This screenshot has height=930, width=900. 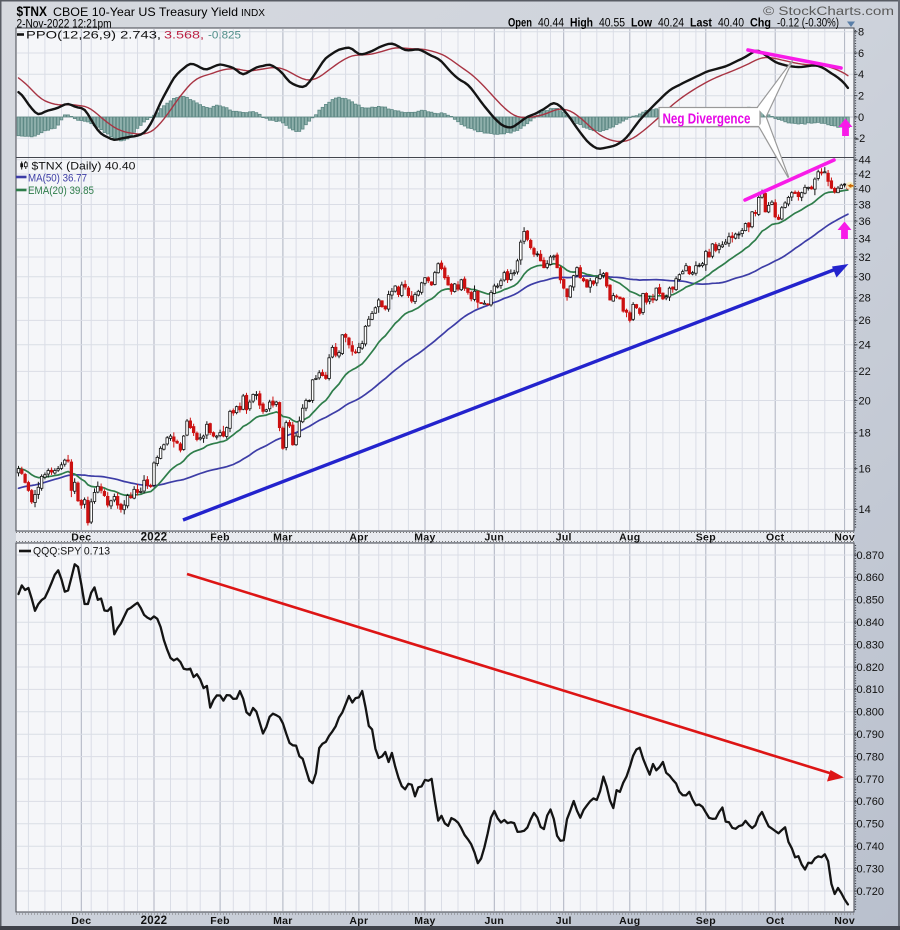 I want to click on svg-text: -0.825, so click(x=224, y=36).